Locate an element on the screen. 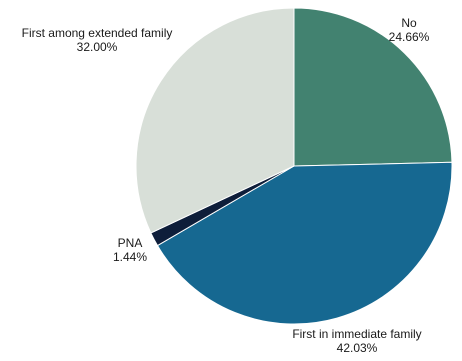 The image size is (462, 361). slice-category-label: First among extended family is located at coordinates (97, 33).